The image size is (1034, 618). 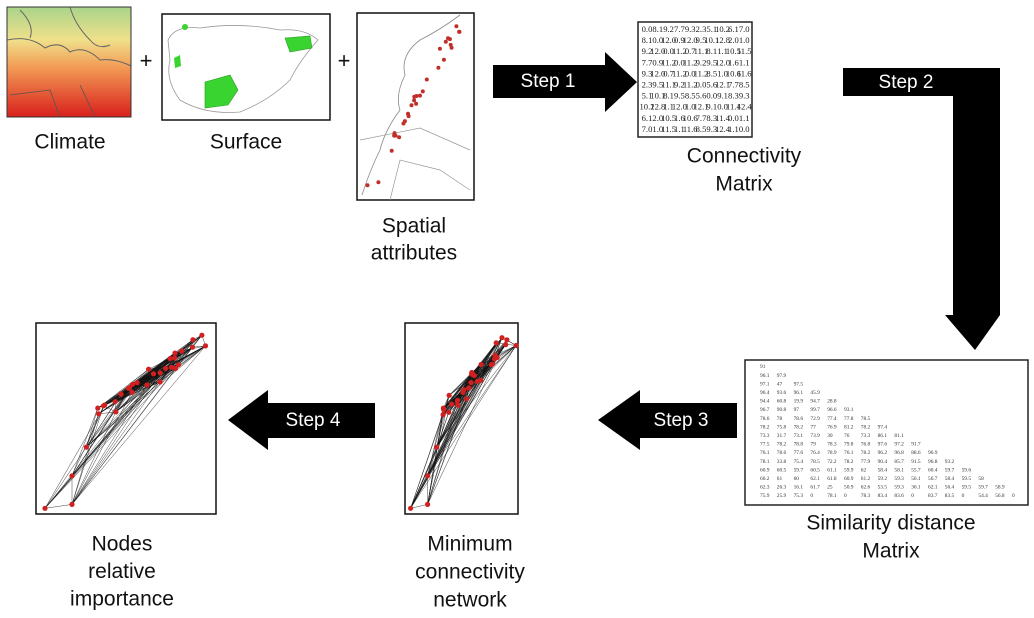 What do you see at coordinates (668, 84) in the screenshot?
I see `matrix-cell: 11.1` at bounding box center [668, 84].